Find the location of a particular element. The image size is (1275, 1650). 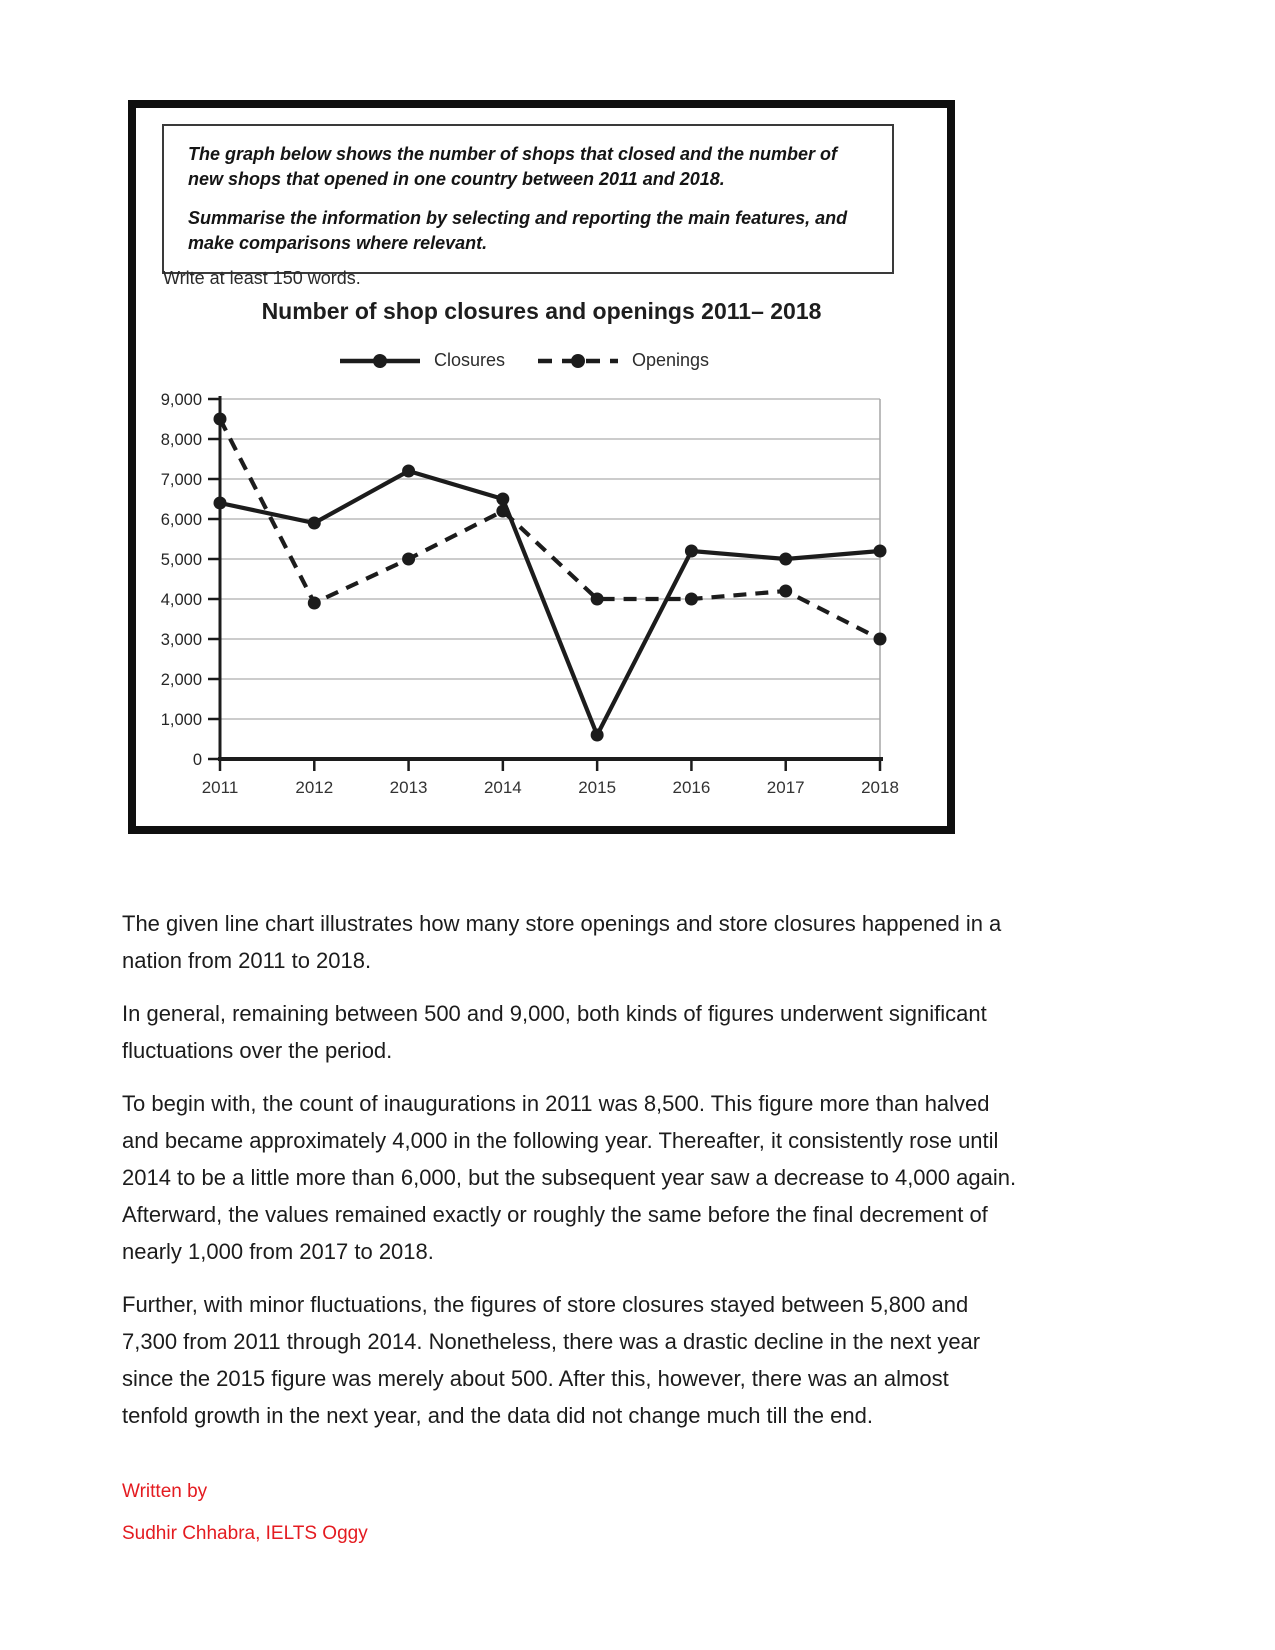

word-count-note: Write at least 150 words. is located at coordinates (262, 278).